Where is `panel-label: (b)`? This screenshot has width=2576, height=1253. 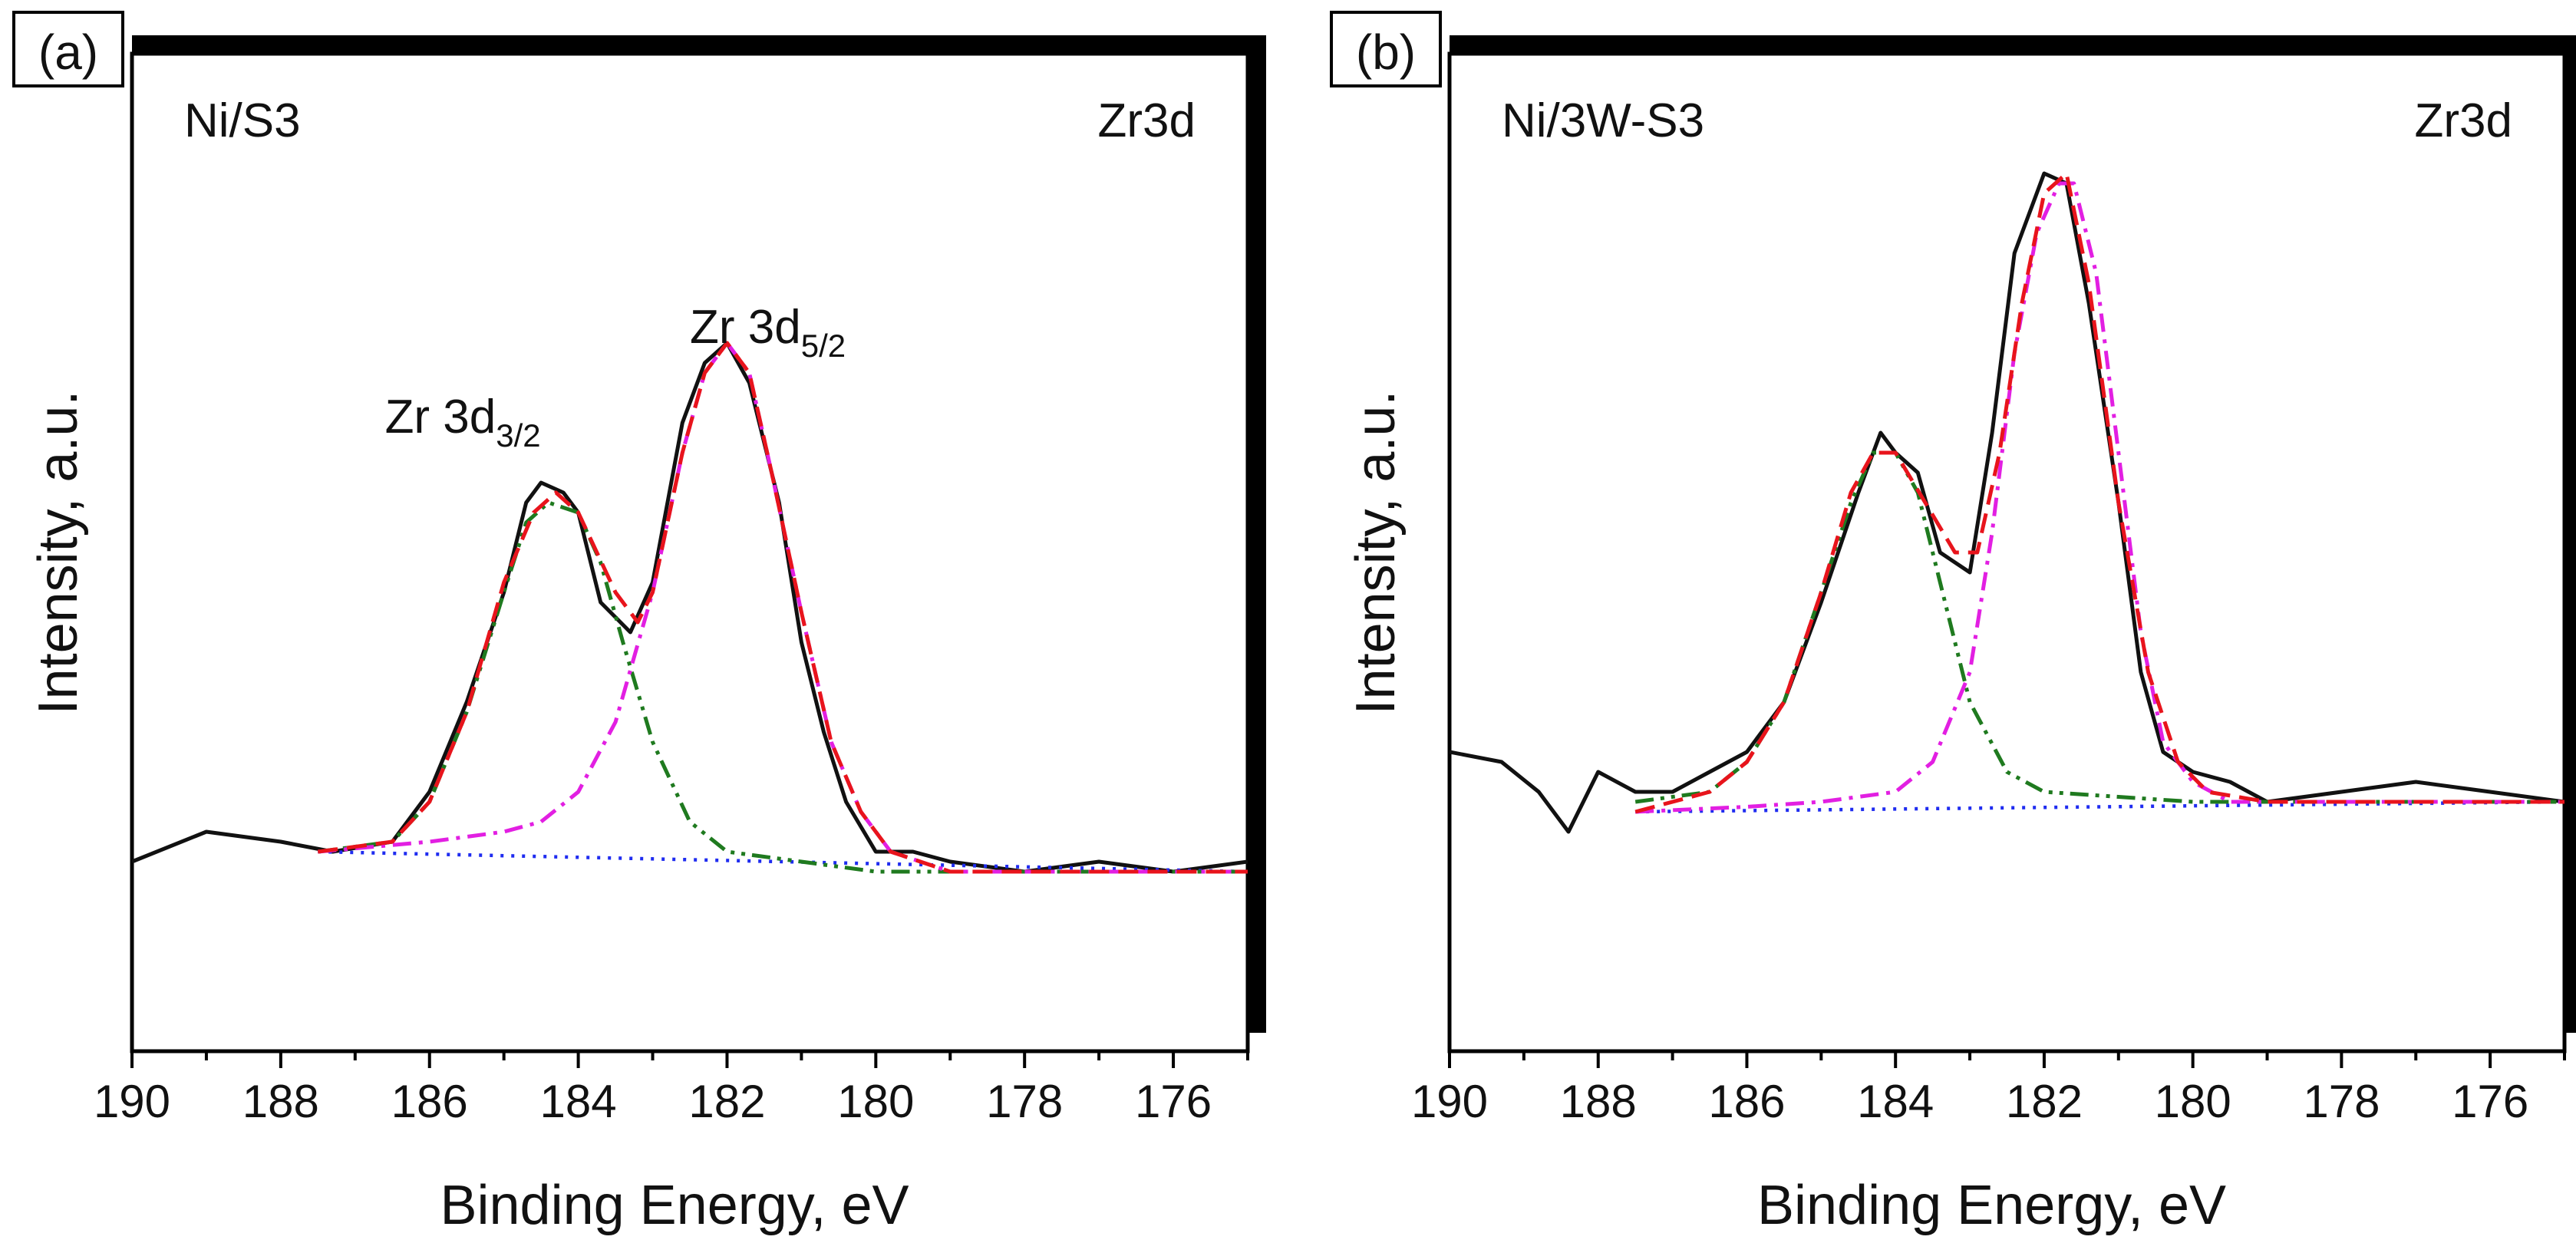 panel-label: (b) is located at coordinates (1386, 53).